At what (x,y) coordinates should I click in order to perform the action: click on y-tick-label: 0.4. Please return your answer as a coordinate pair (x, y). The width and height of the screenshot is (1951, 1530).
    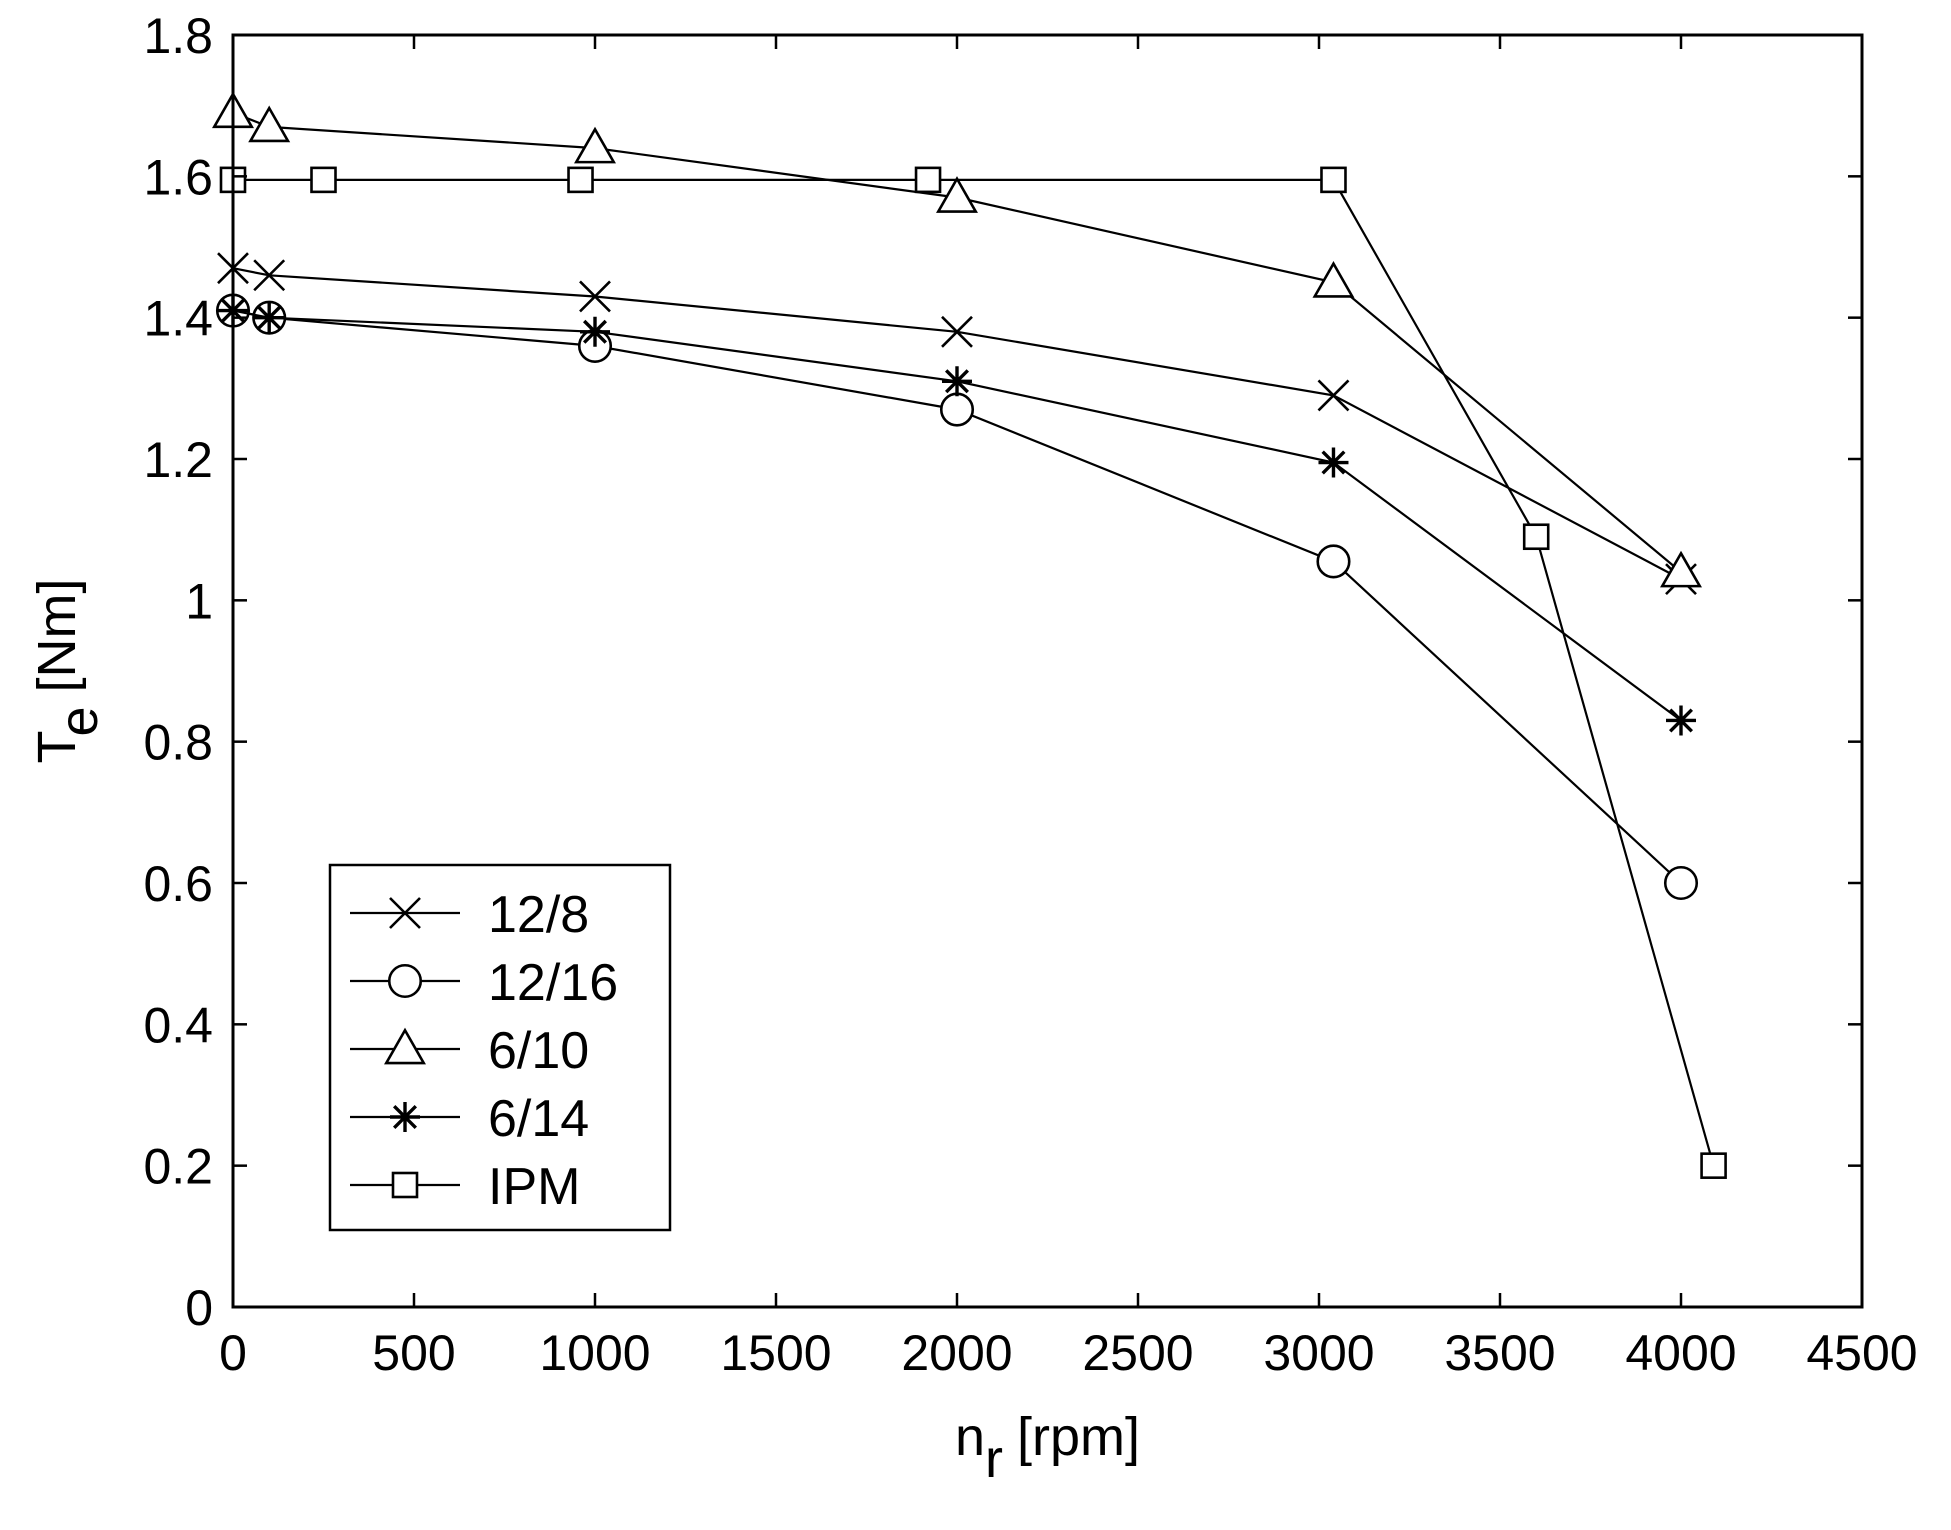
    Looking at the image, I should click on (178, 1025).